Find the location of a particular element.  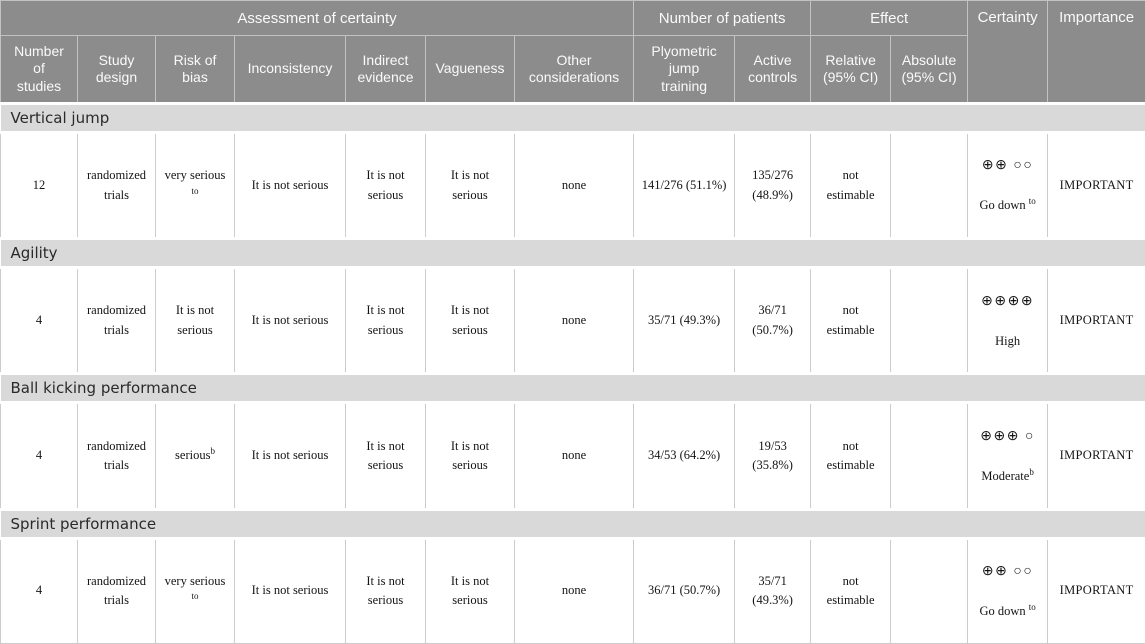

col-header-number-of-studies: Number of studies is located at coordinates (39, 70).